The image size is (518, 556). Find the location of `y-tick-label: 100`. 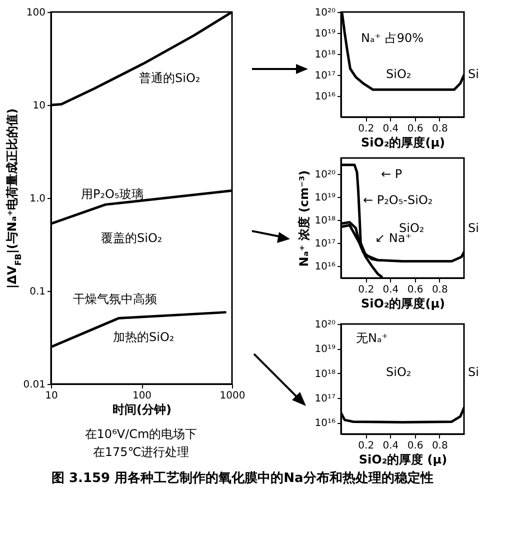

y-tick-label: 100 is located at coordinates (36, 13).